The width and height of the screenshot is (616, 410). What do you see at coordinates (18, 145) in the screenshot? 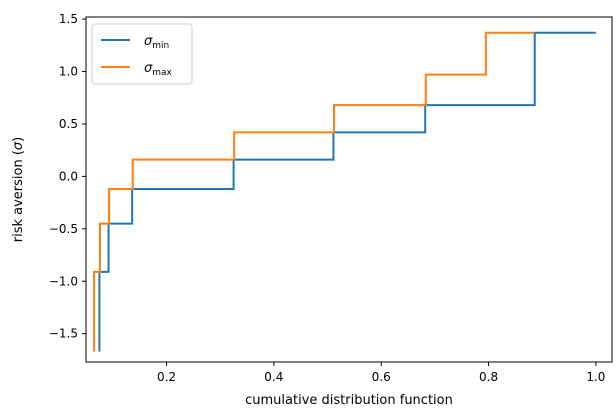
I see `y-axis-label-symbol: σ` at bounding box center [18, 145].